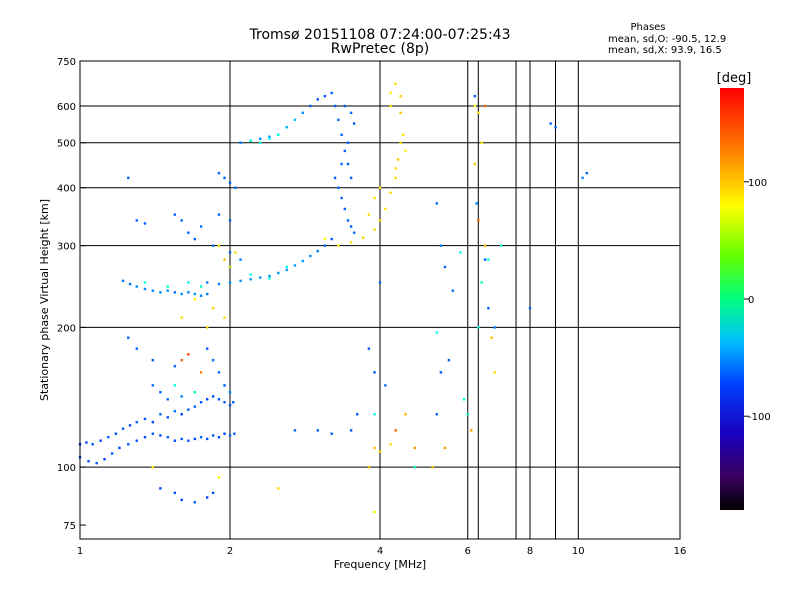 The width and height of the screenshot is (800, 600). What do you see at coordinates (380, 35) in the screenshot?
I see `chart-title: Tromsø 20151108 07:24:00-07:25:43` at bounding box center [380, 35].